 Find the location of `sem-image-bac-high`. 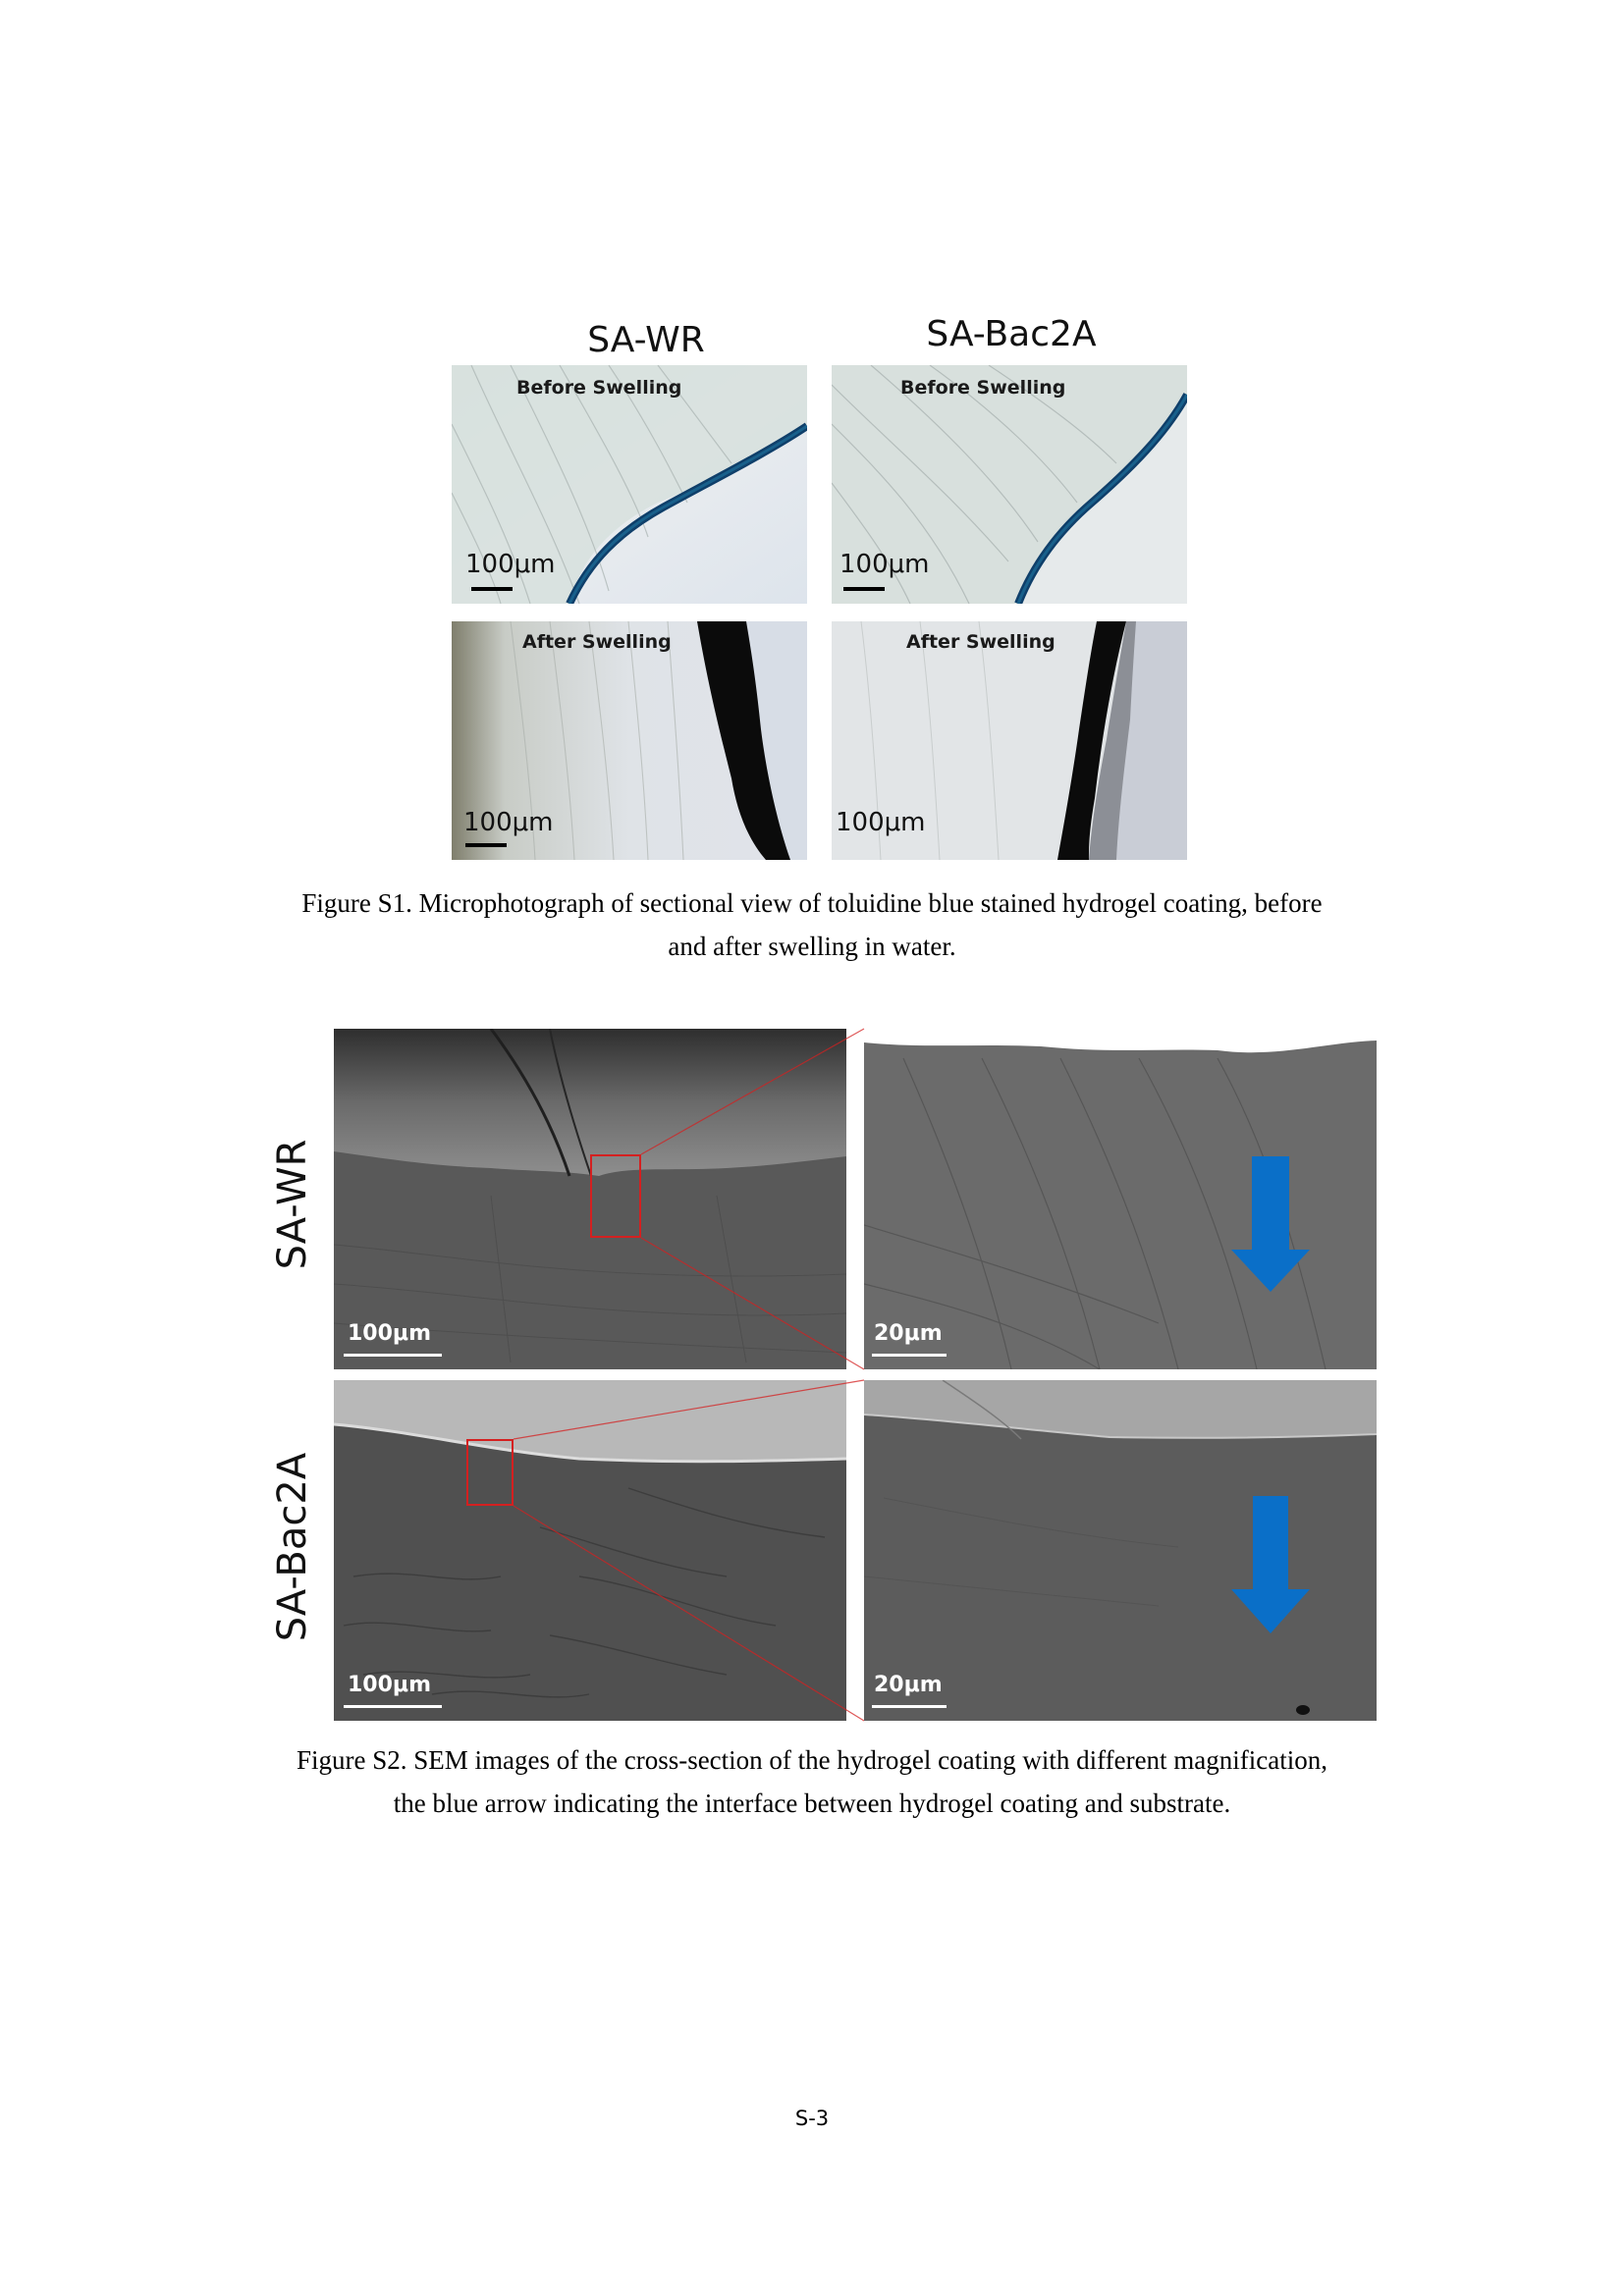

sem-image-bac-high is located at coordinates (1120, 1551).